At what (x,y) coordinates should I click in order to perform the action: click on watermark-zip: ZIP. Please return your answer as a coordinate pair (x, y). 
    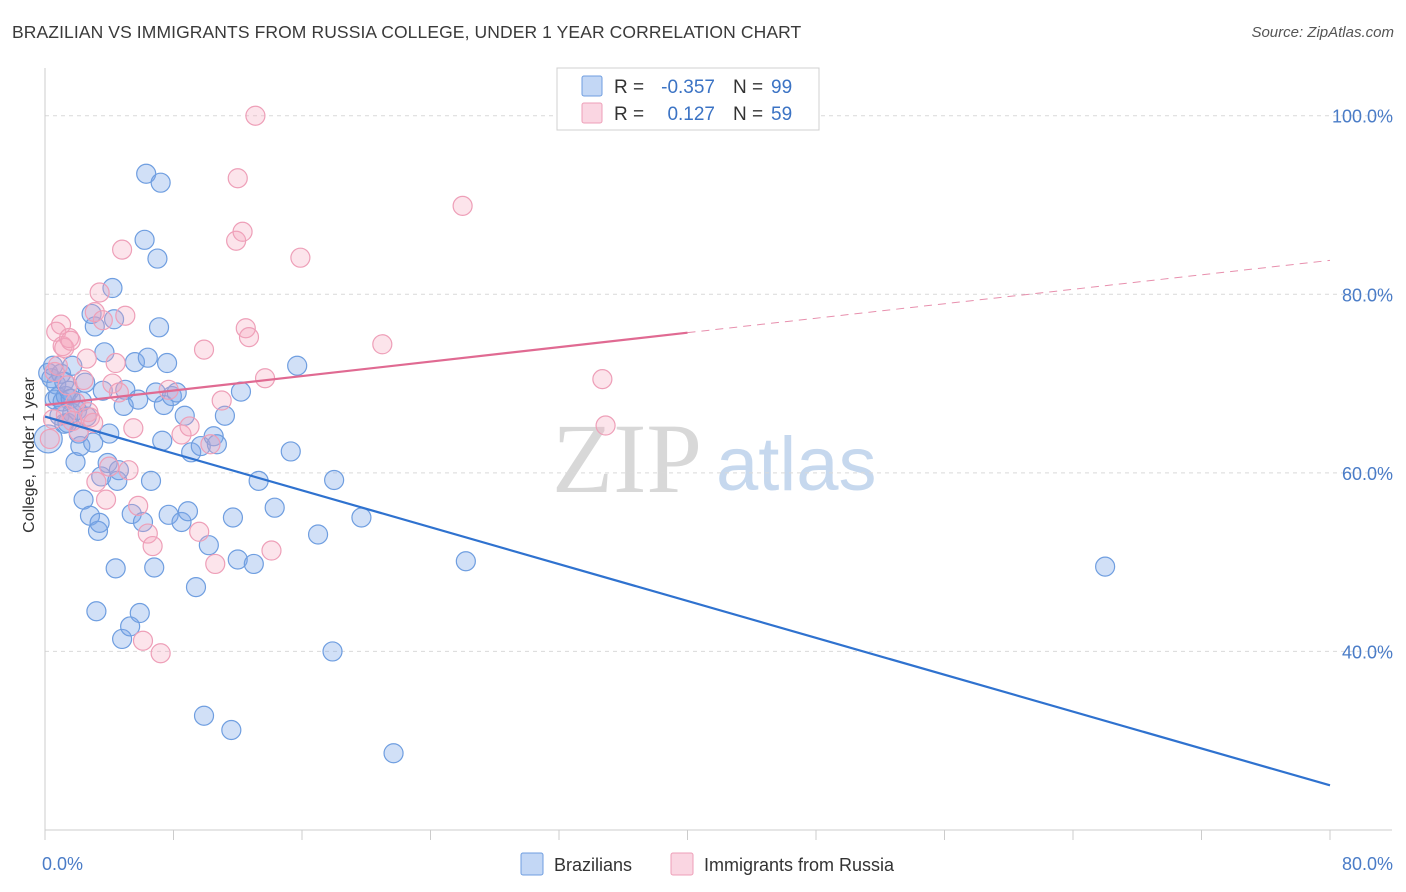
    Looking at the image, I should click on (627, 458).